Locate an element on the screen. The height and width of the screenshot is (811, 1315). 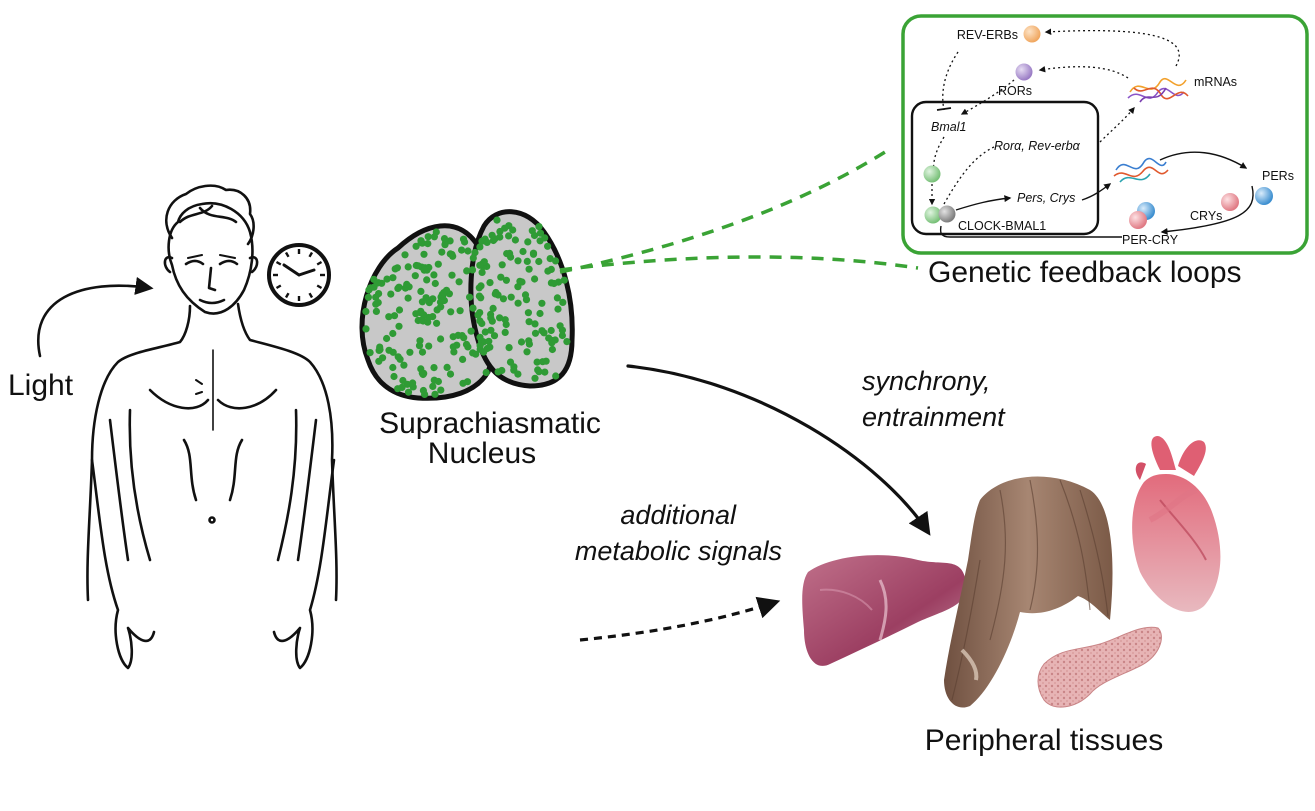
clock-protein-icon is located at coordinates (947, 214).